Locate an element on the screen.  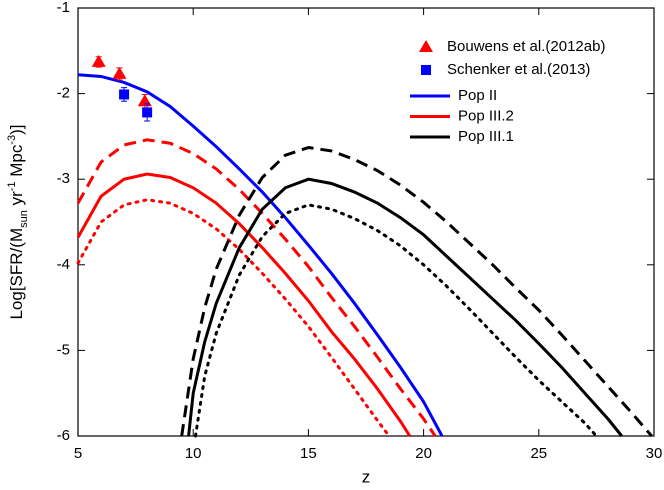
y-axis-label: Log[SFR/(Msun yr-1 Mpc-3)] is located at coordinates (18, 221).